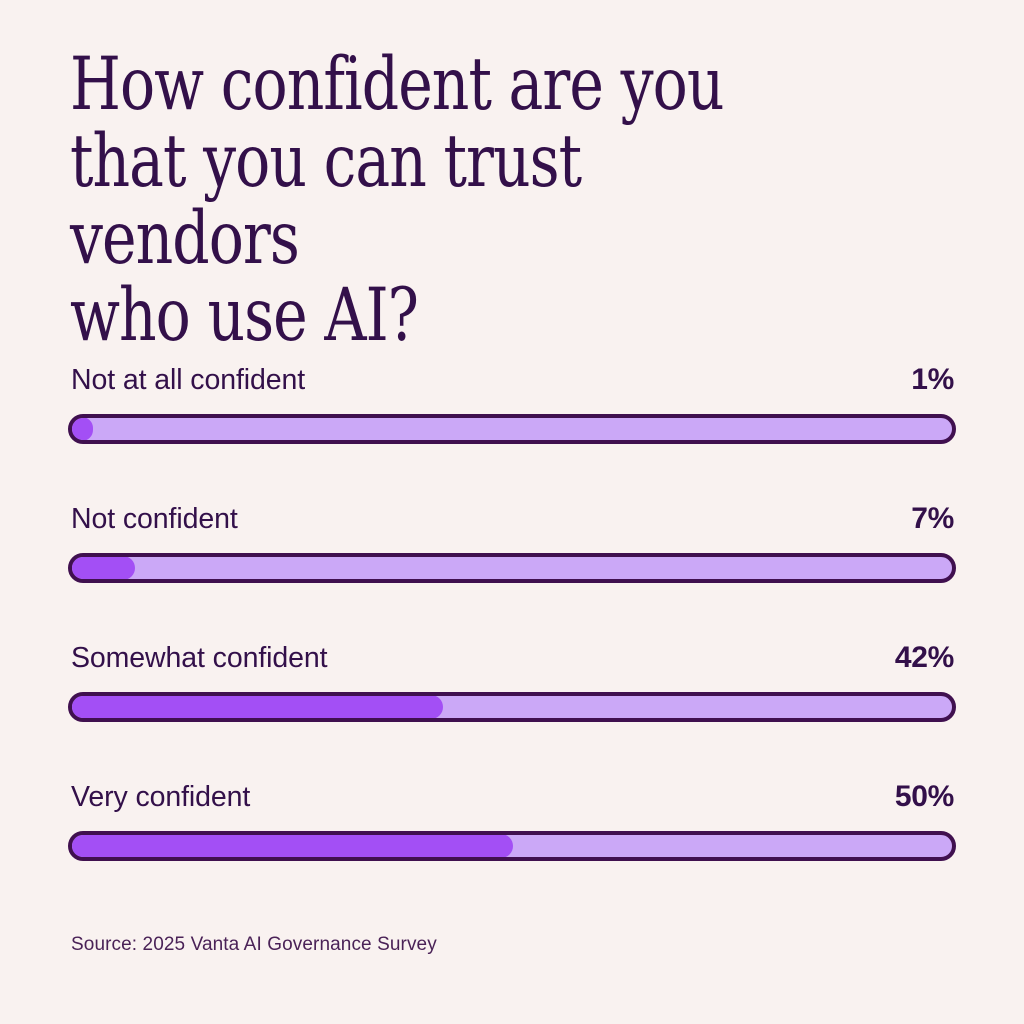  What do you see at coordinates (161, 797) in the screenshot?
I see `row-label: Very confident` at bounding box center [161, 797].